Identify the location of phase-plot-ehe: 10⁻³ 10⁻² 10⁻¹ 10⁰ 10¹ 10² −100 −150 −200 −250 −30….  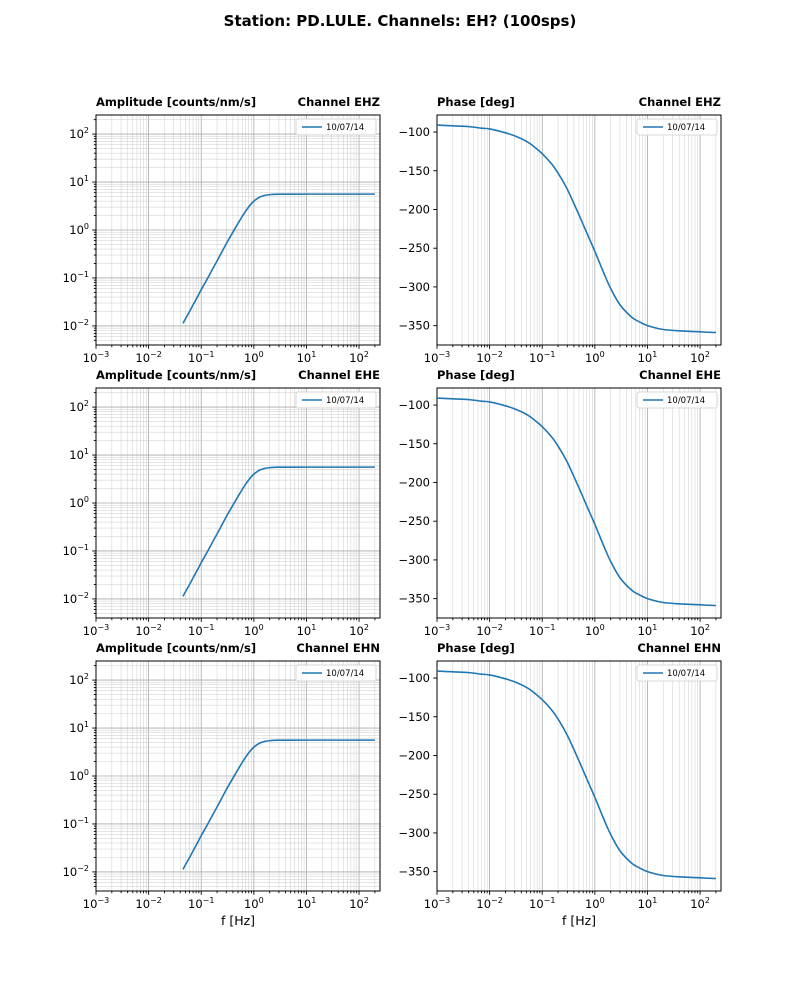
(560, 503).